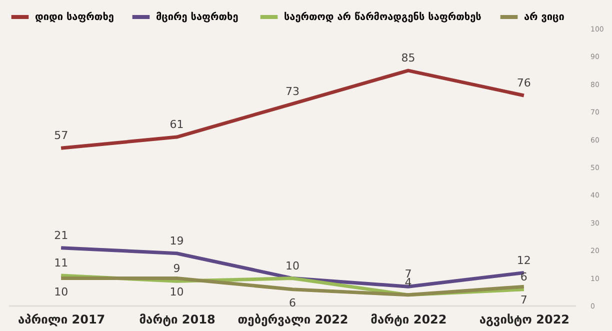  Describe the element at coordinates (61, 263) in the screenshot. I see `data-label: 11` at that location.